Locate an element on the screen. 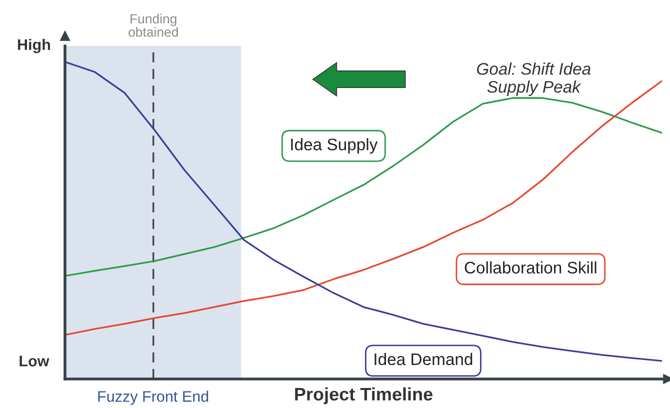 This screenshot has width=670, height=408. x-axis-title: Project Timeline is located at coordinates (363, 395).